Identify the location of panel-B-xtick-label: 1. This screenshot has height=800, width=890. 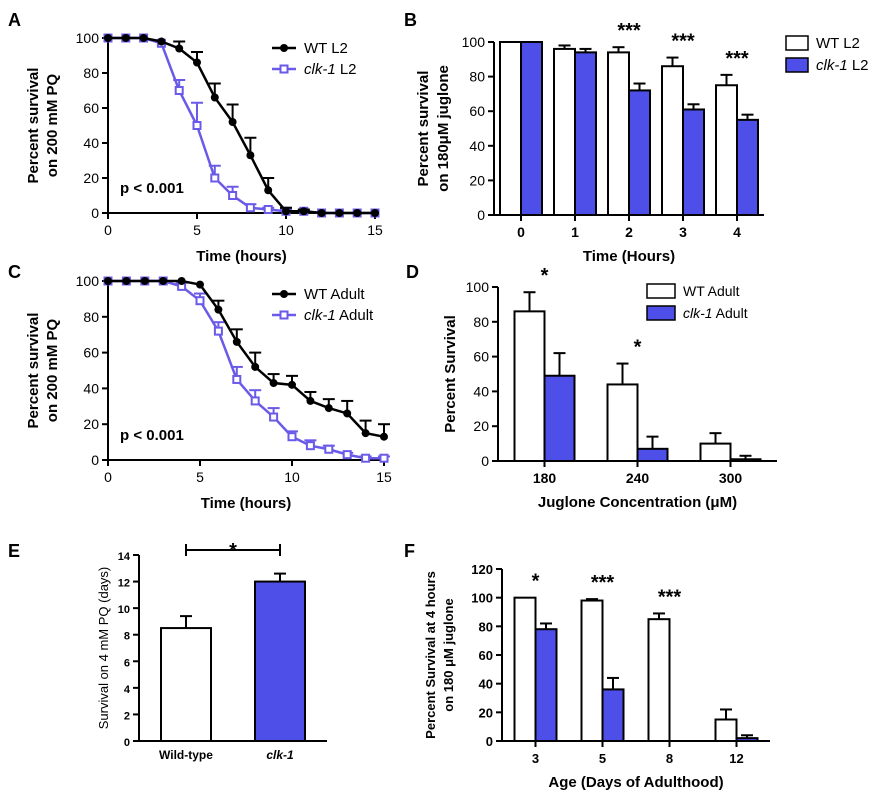
(575, 232).